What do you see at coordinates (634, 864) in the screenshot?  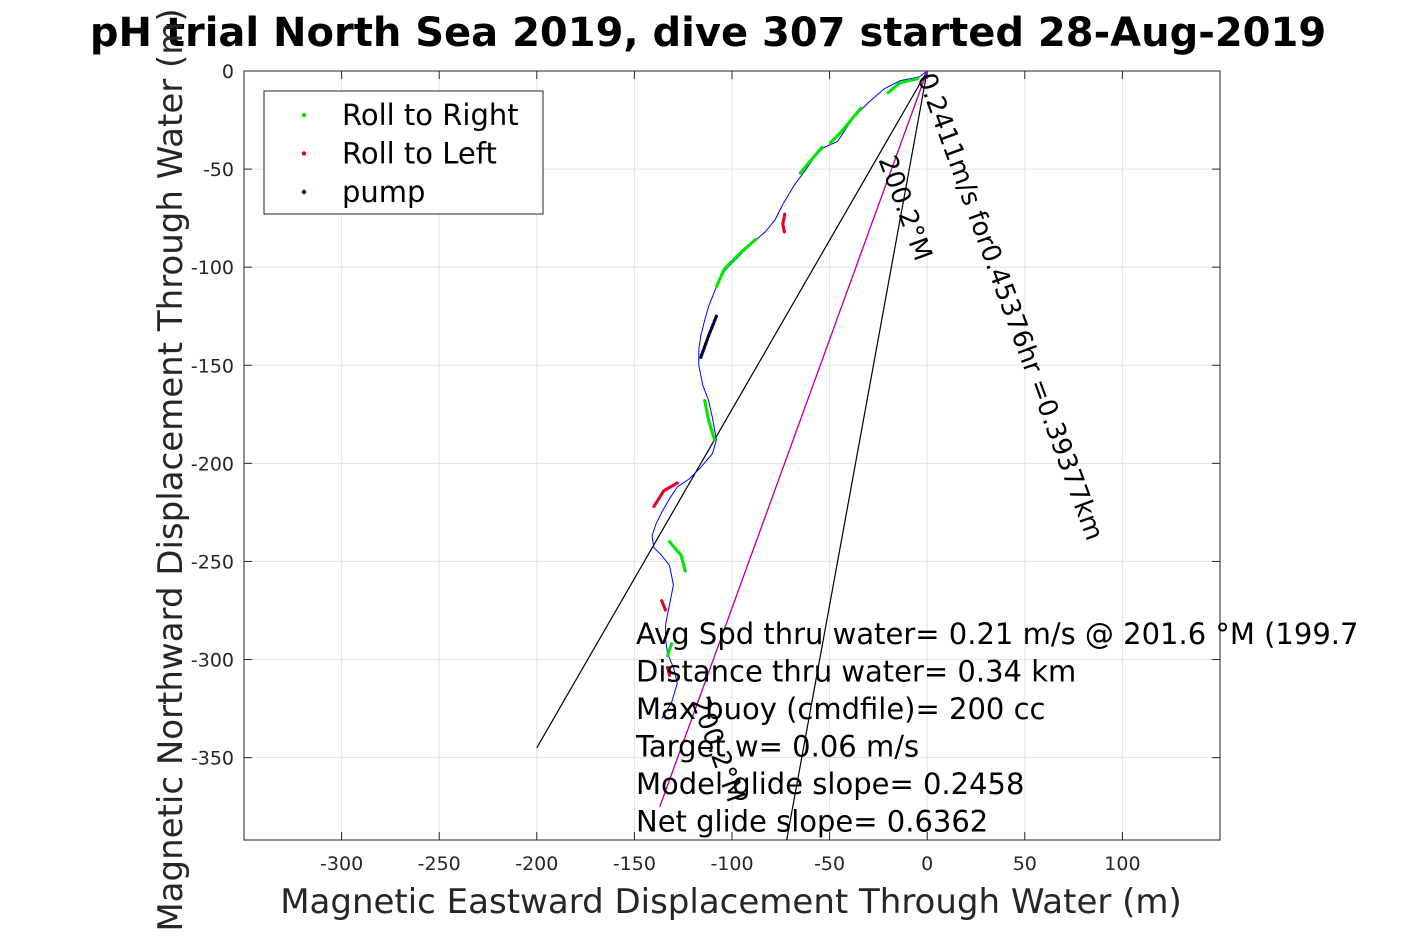 I see `x-tick-label: -150` at bounding box center [634, 864].